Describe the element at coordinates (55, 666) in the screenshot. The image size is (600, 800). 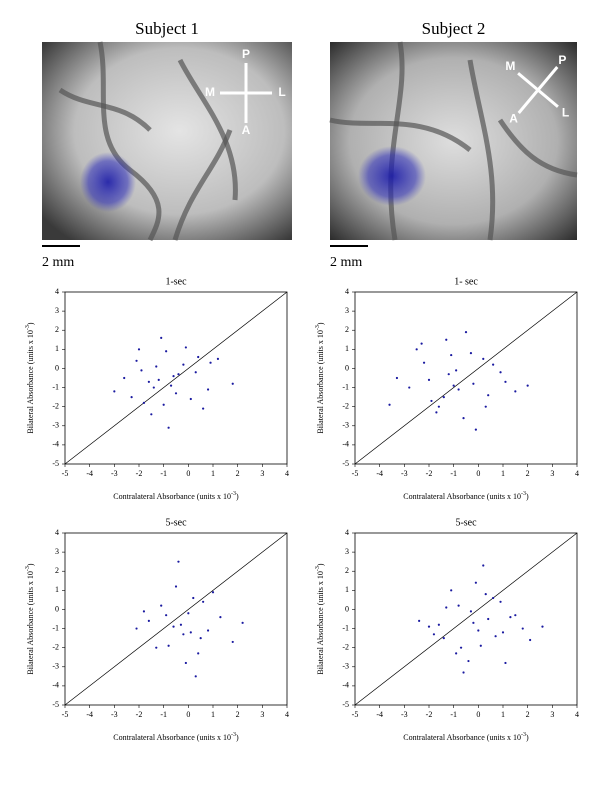
I see `y-tick-label: -3` at that location.